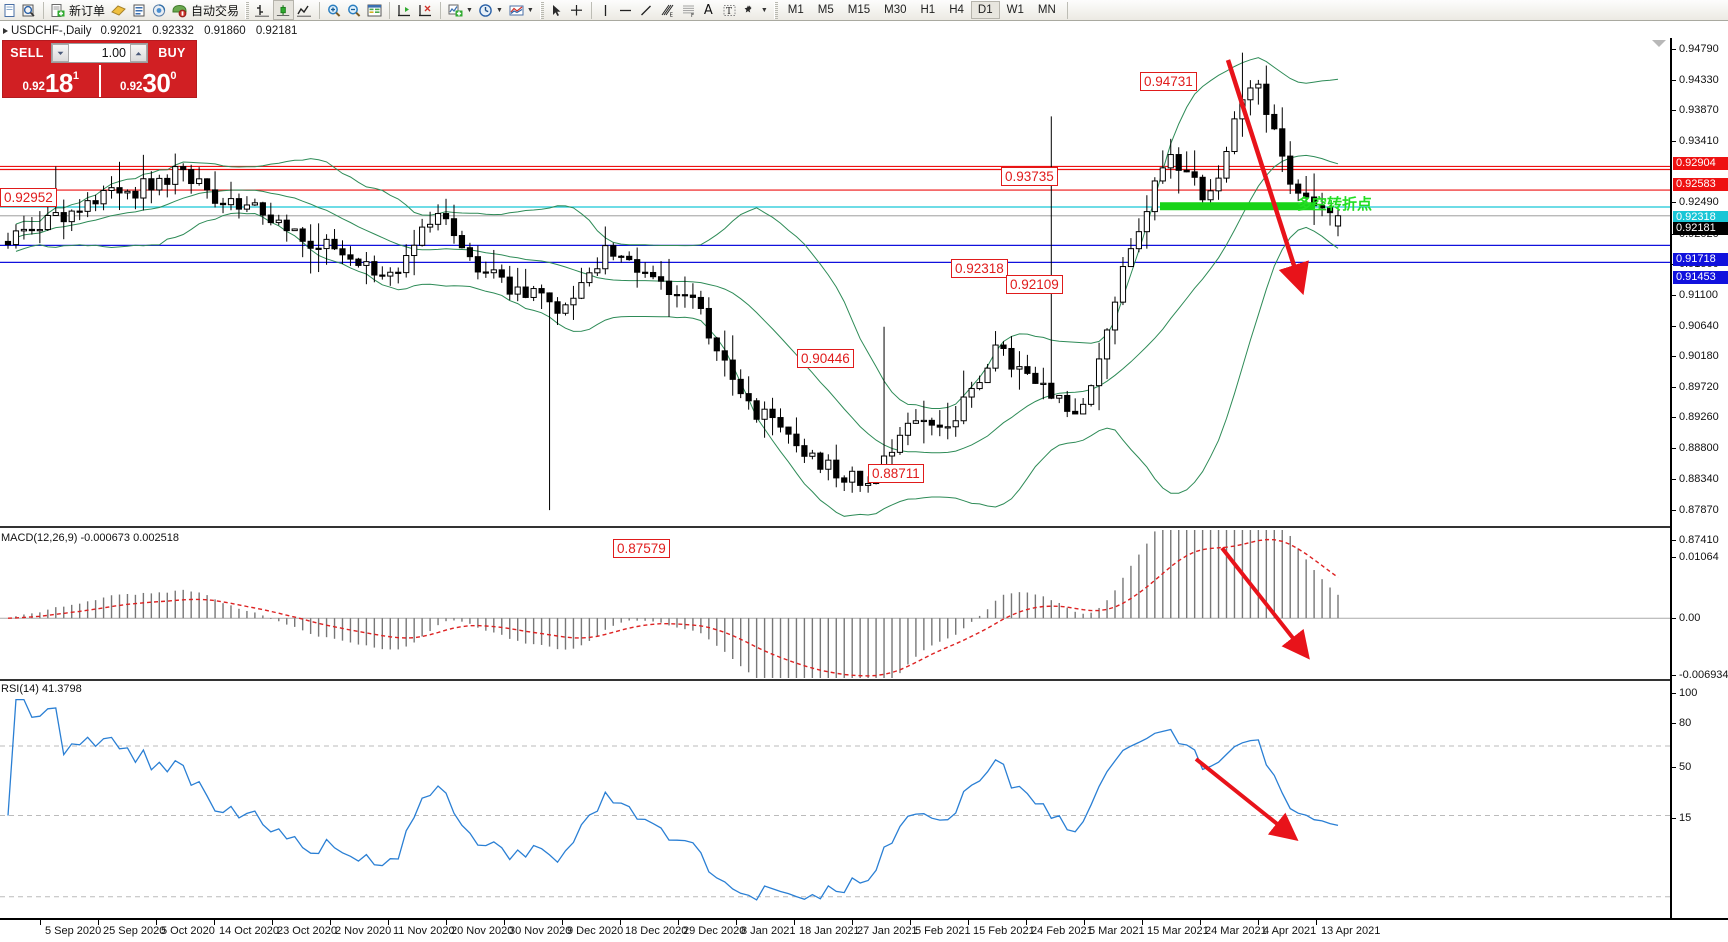 The image size is (1728, 942). What do you see at coordinates (1046, 10) in the screenshot?
I see `timeframe-mn: MN` at bounding box center [1046, 10].